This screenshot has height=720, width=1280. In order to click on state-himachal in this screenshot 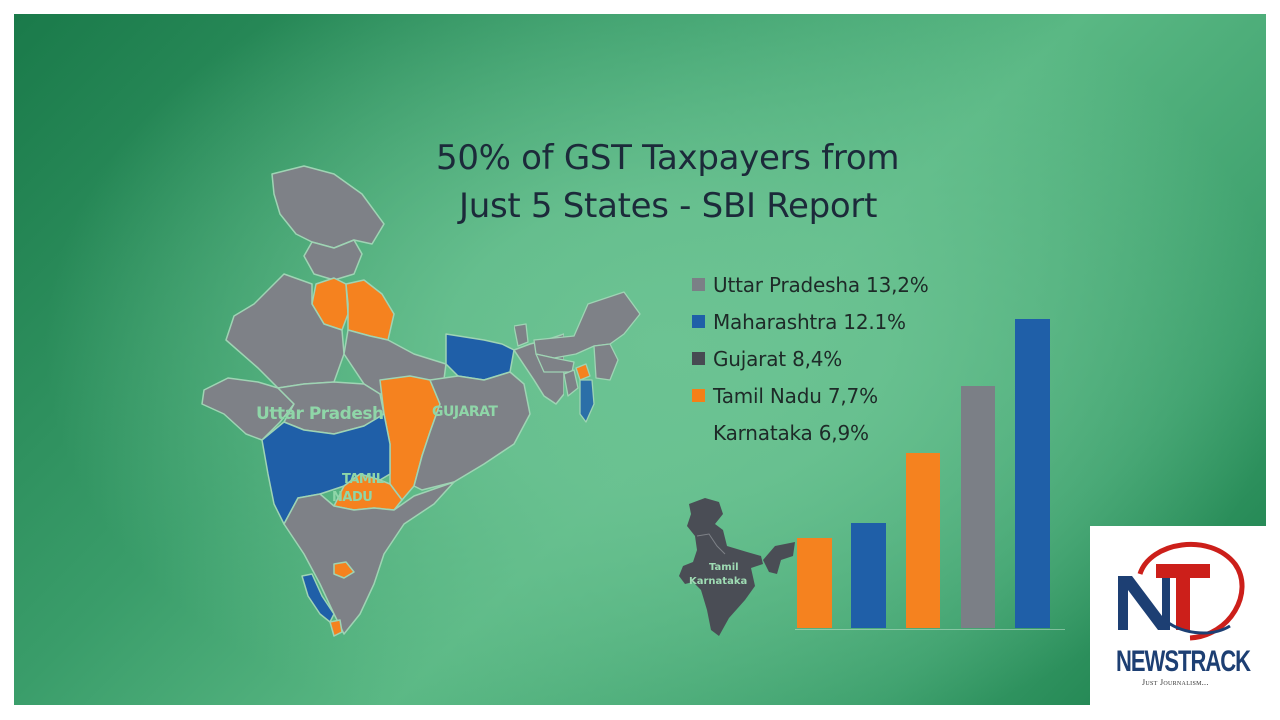, I will do `click(333, 260)`.